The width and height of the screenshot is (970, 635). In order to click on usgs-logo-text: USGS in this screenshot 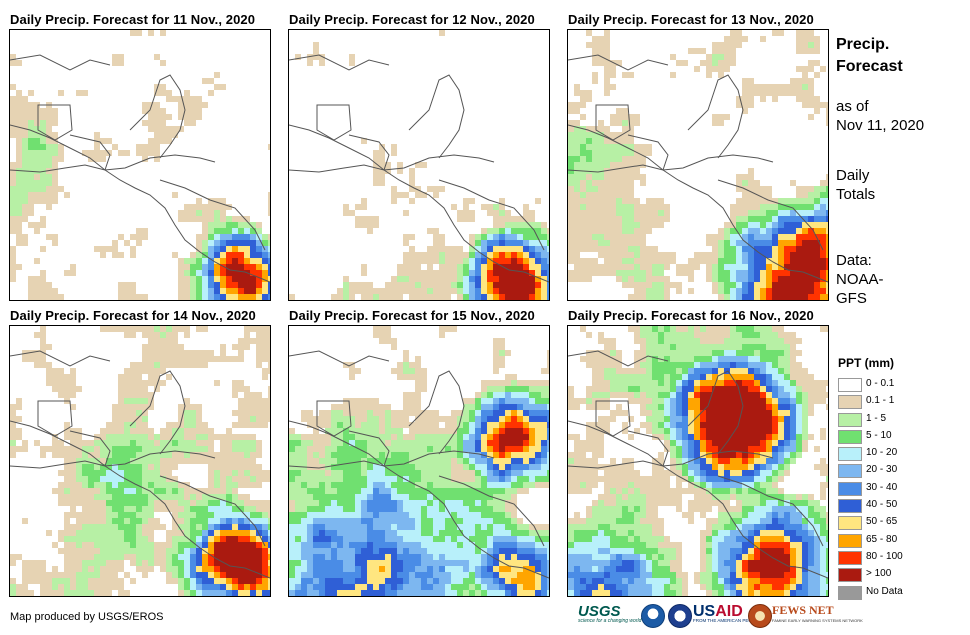, I will do `click(599, 611)`.